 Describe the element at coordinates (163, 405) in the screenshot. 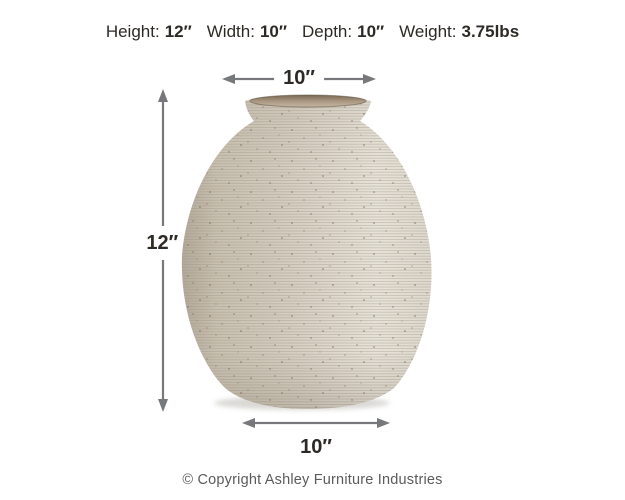

I see `arrow-down-head-icon` at that location.